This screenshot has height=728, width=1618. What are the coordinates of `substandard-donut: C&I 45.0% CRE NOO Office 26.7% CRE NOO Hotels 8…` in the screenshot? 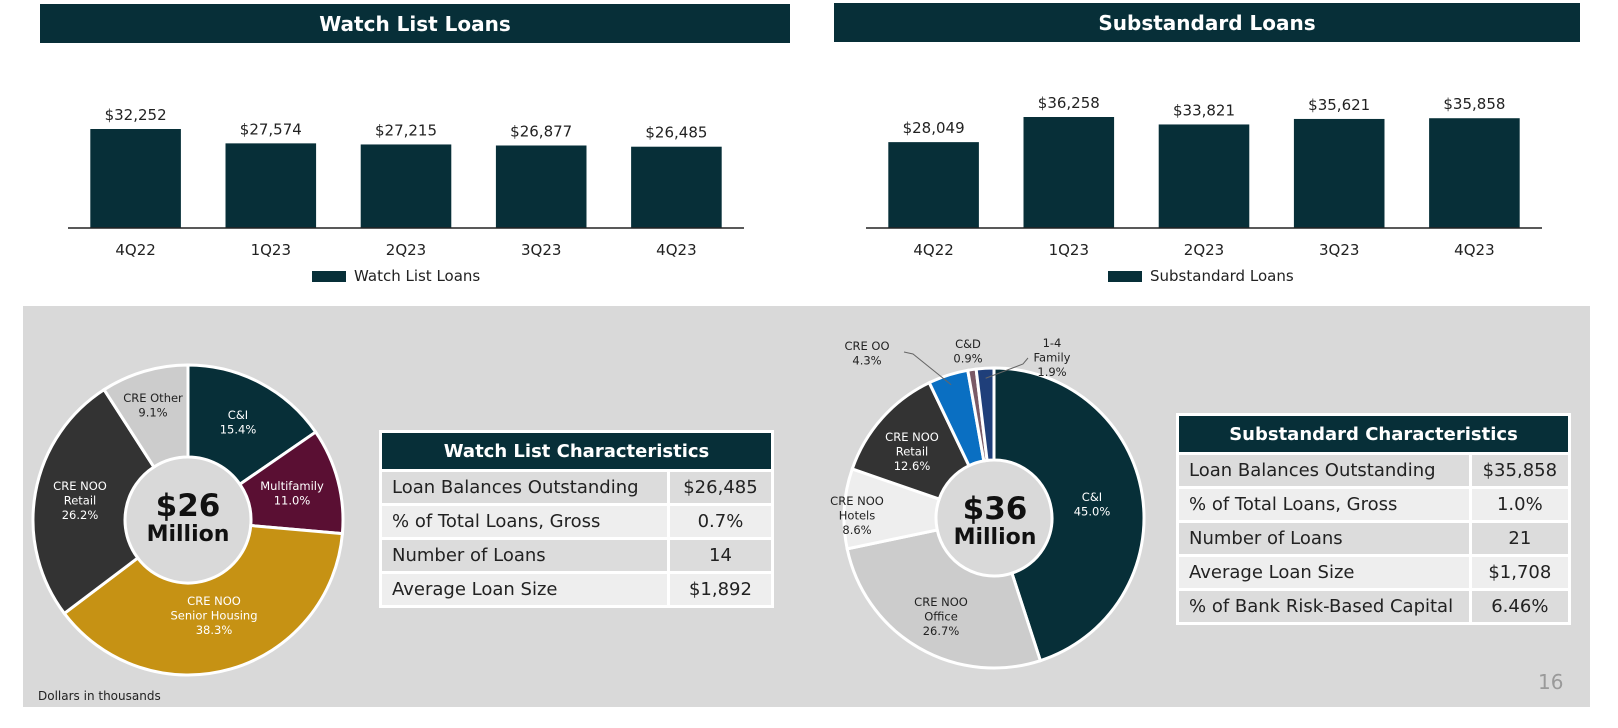 It's located at (988, 503).